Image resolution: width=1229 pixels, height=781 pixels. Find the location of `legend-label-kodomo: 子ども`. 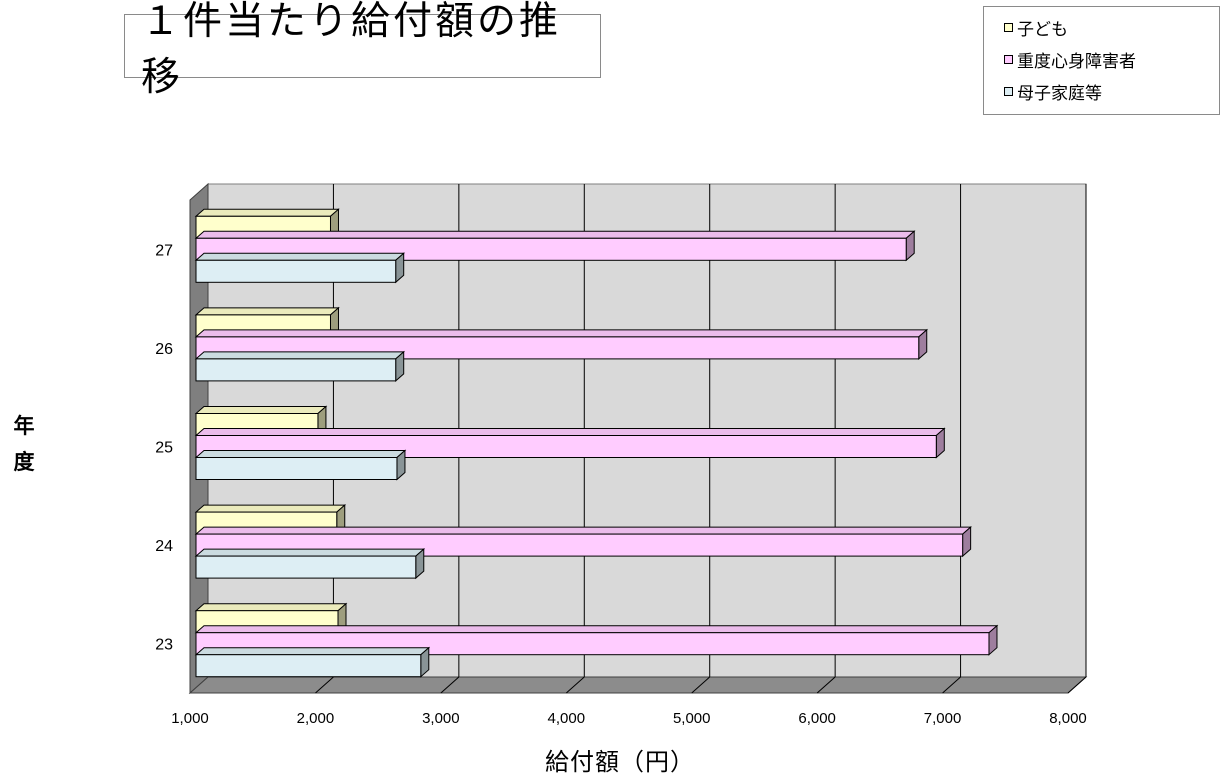

legend-label-kodomo: 子ども is located at coordinates (1042, 29).